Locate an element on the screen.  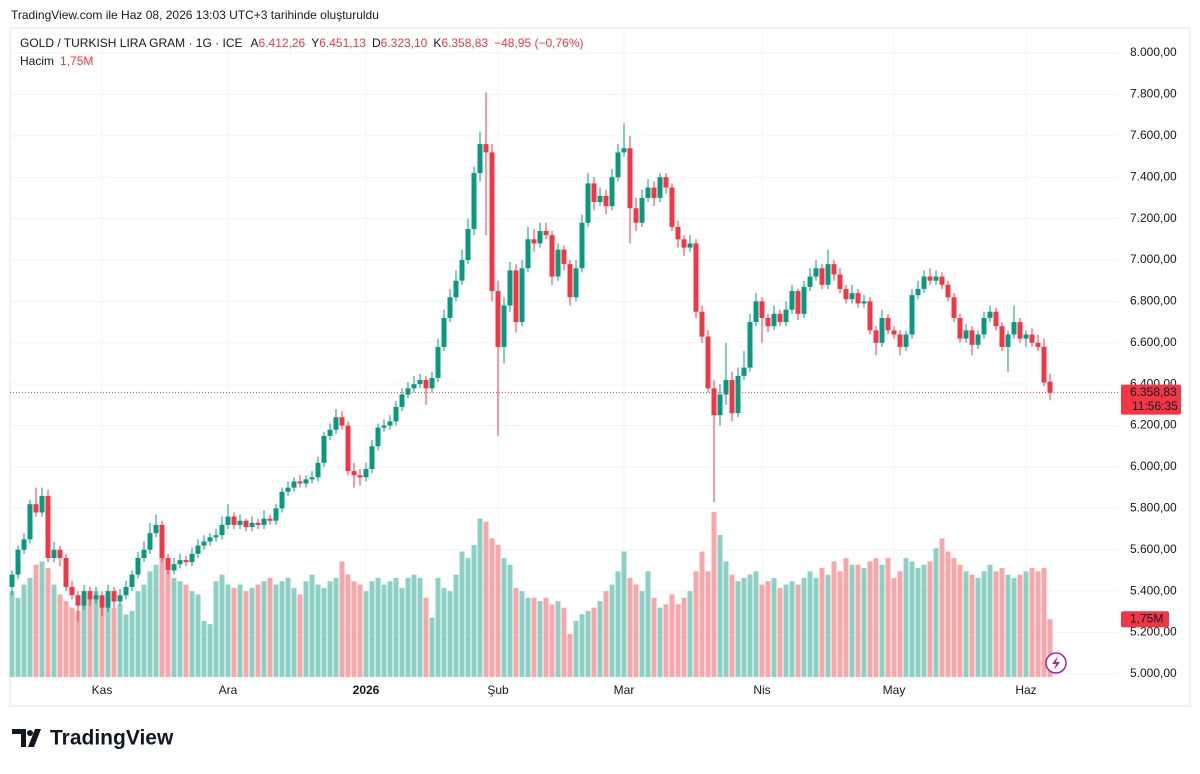
symbol-title: GOLD / TURKISH LIRA GRAM · 1G · ICE is located at coordinates (131, 43).